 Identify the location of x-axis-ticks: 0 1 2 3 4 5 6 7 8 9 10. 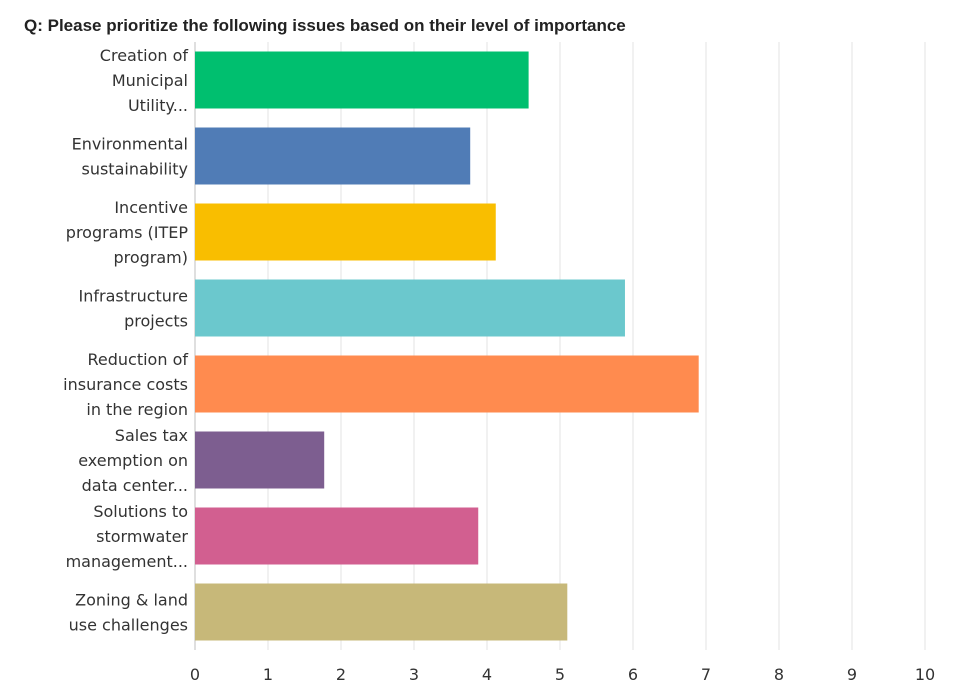
(562, 674).